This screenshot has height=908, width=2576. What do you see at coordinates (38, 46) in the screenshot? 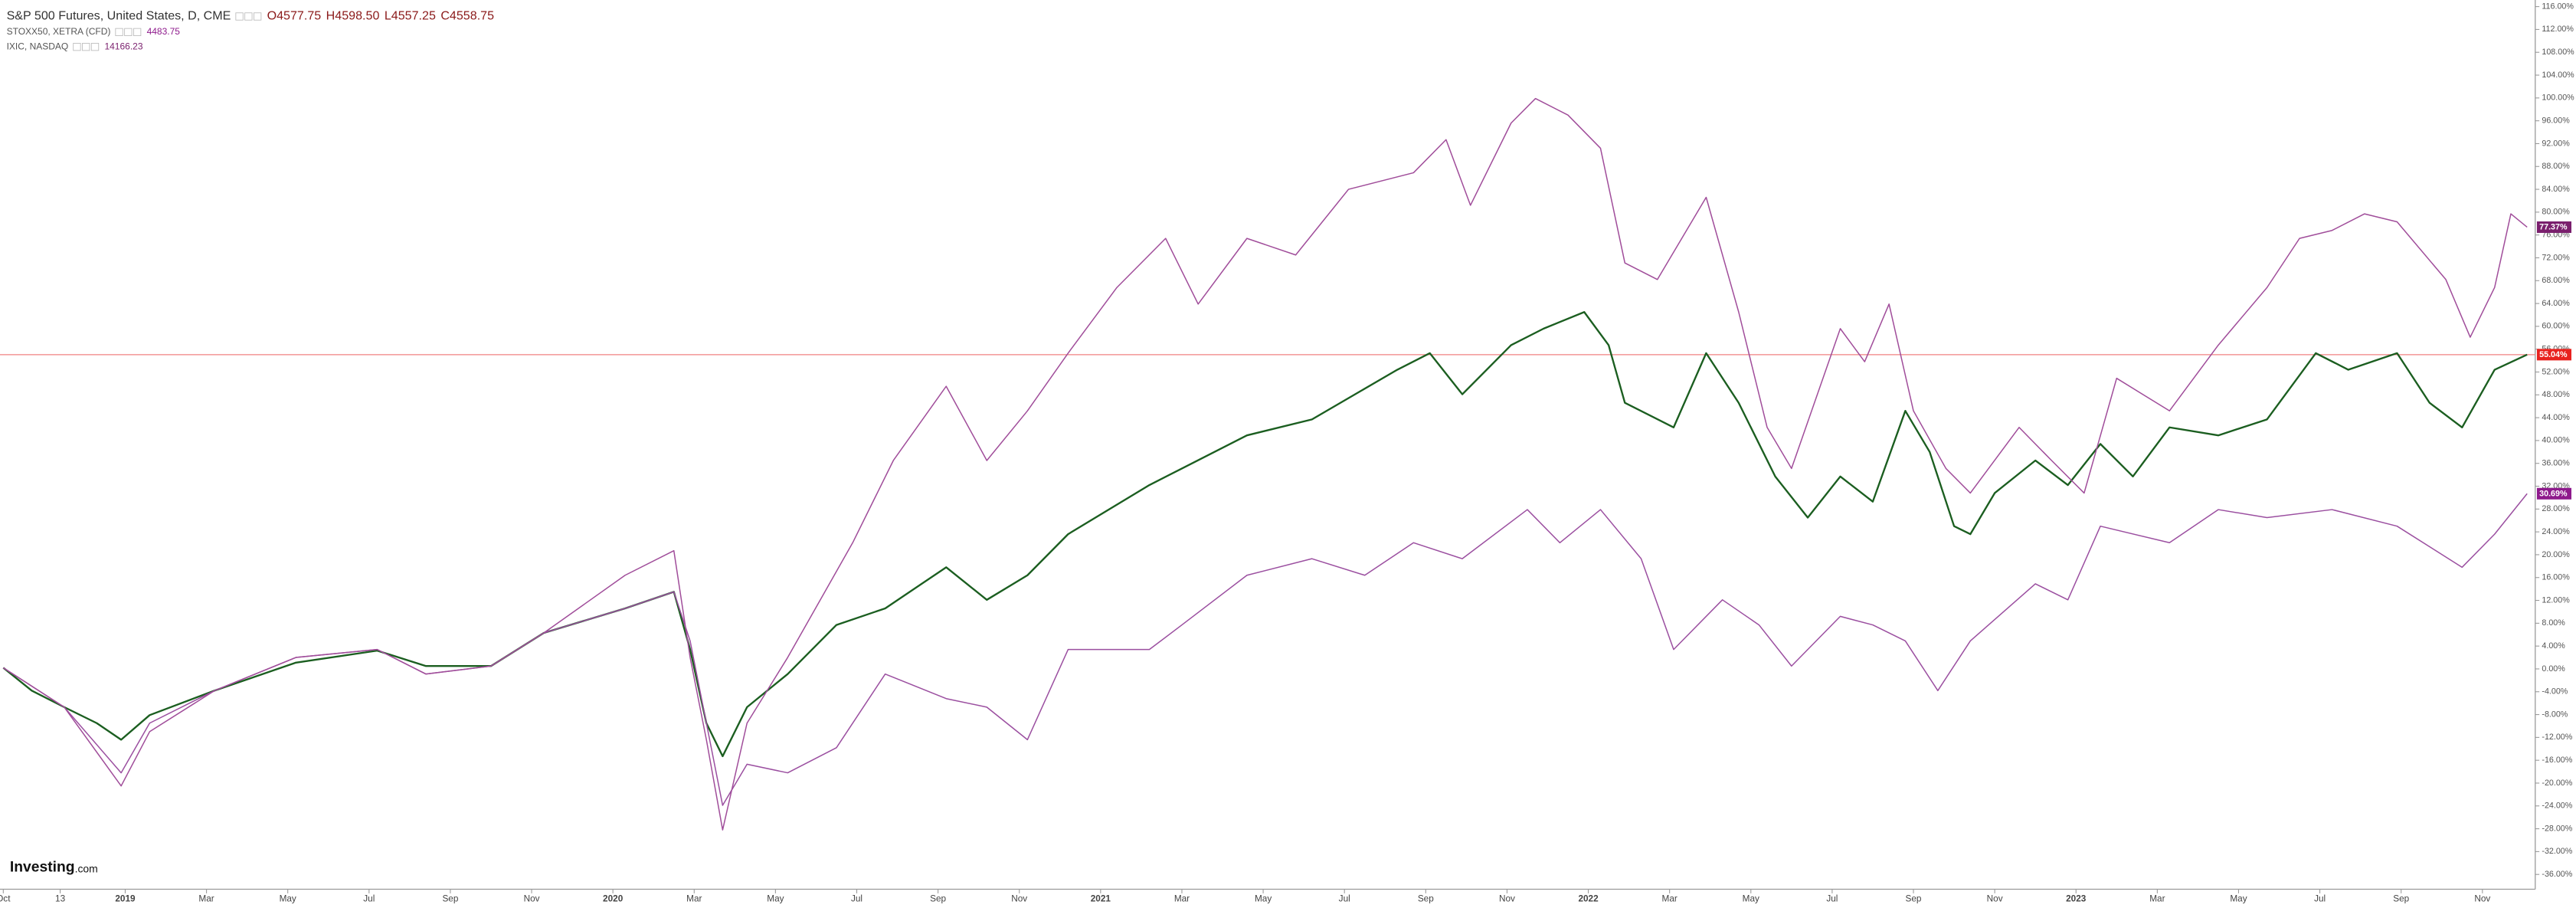
I see `legend-name: IXIC, NASDAQ` at bounding box center [38, 46].